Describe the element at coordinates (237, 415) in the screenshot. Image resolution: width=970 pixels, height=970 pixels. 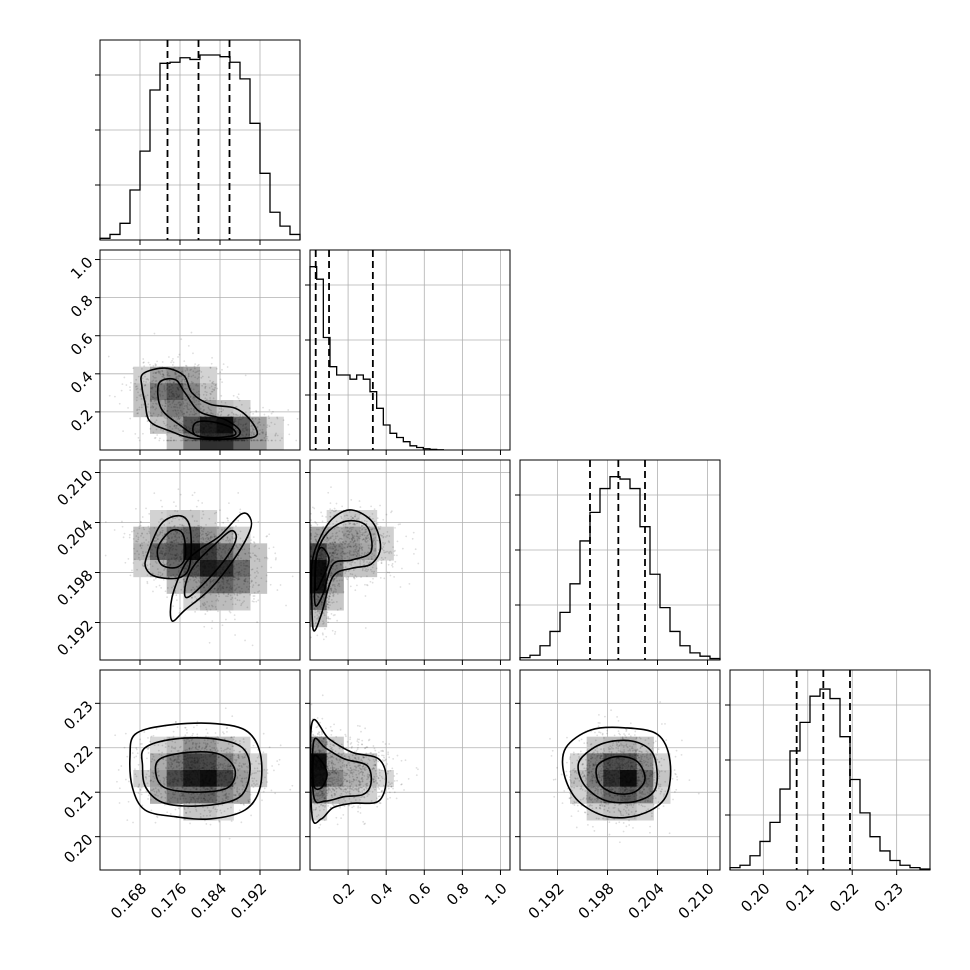
I see `scatter-point-0-2092` at that location.